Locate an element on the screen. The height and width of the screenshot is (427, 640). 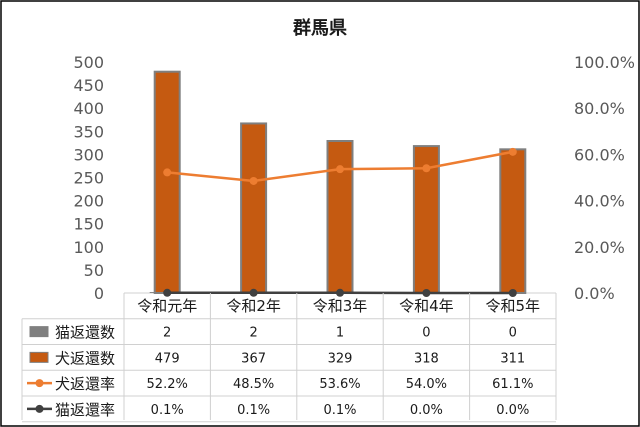
table-cell-犬返還数: 329 is located at coordinates (340, 358).